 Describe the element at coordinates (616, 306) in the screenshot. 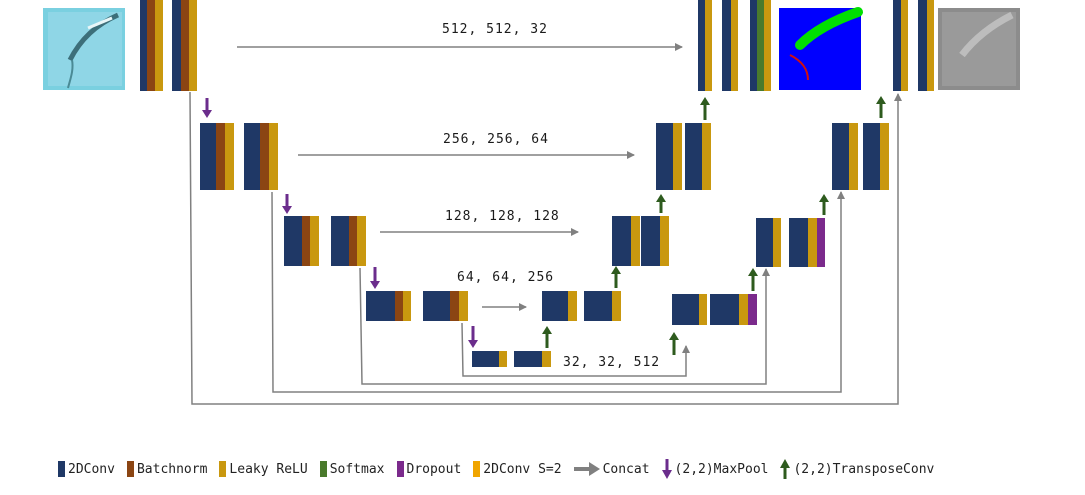

I see `dec4-block-b-leaky` at that location.